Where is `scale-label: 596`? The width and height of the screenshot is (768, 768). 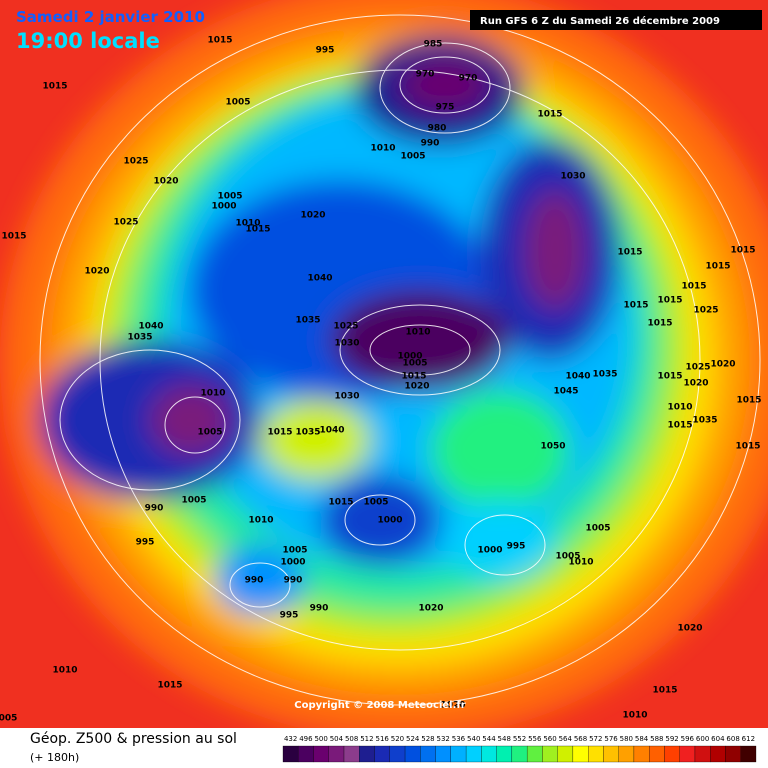 scale-label: 596 is located at coordinates (688, 739).